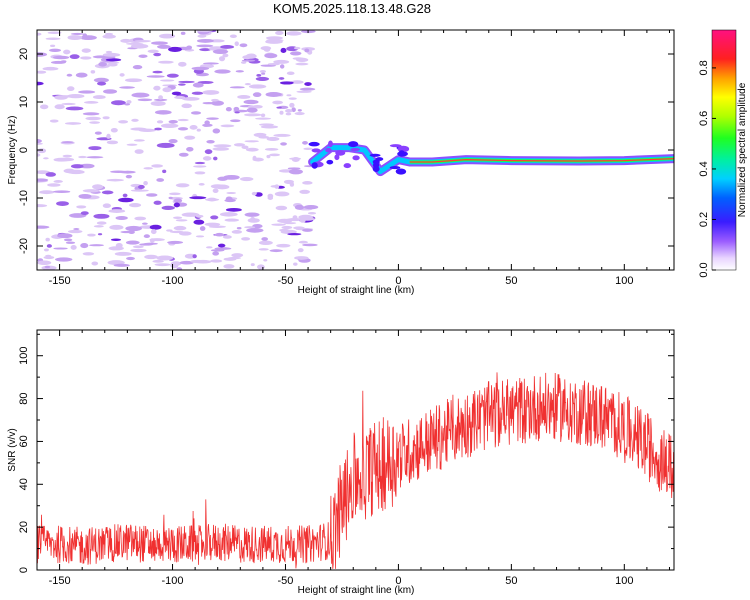 This screenshot has height=600, width=750. What do you see at coordinates (398, 281) in the screenshot?
I see `spectrogram-x-tick-label: 0` at bounding box center [398, 281].